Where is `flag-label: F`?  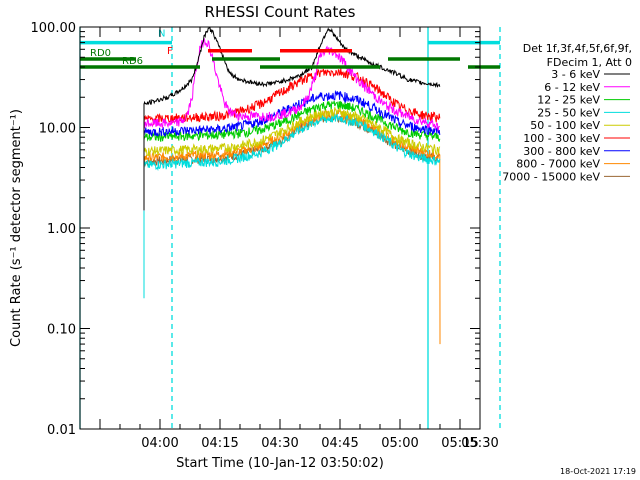
flag-label: F is located at coordinates (170, 51).